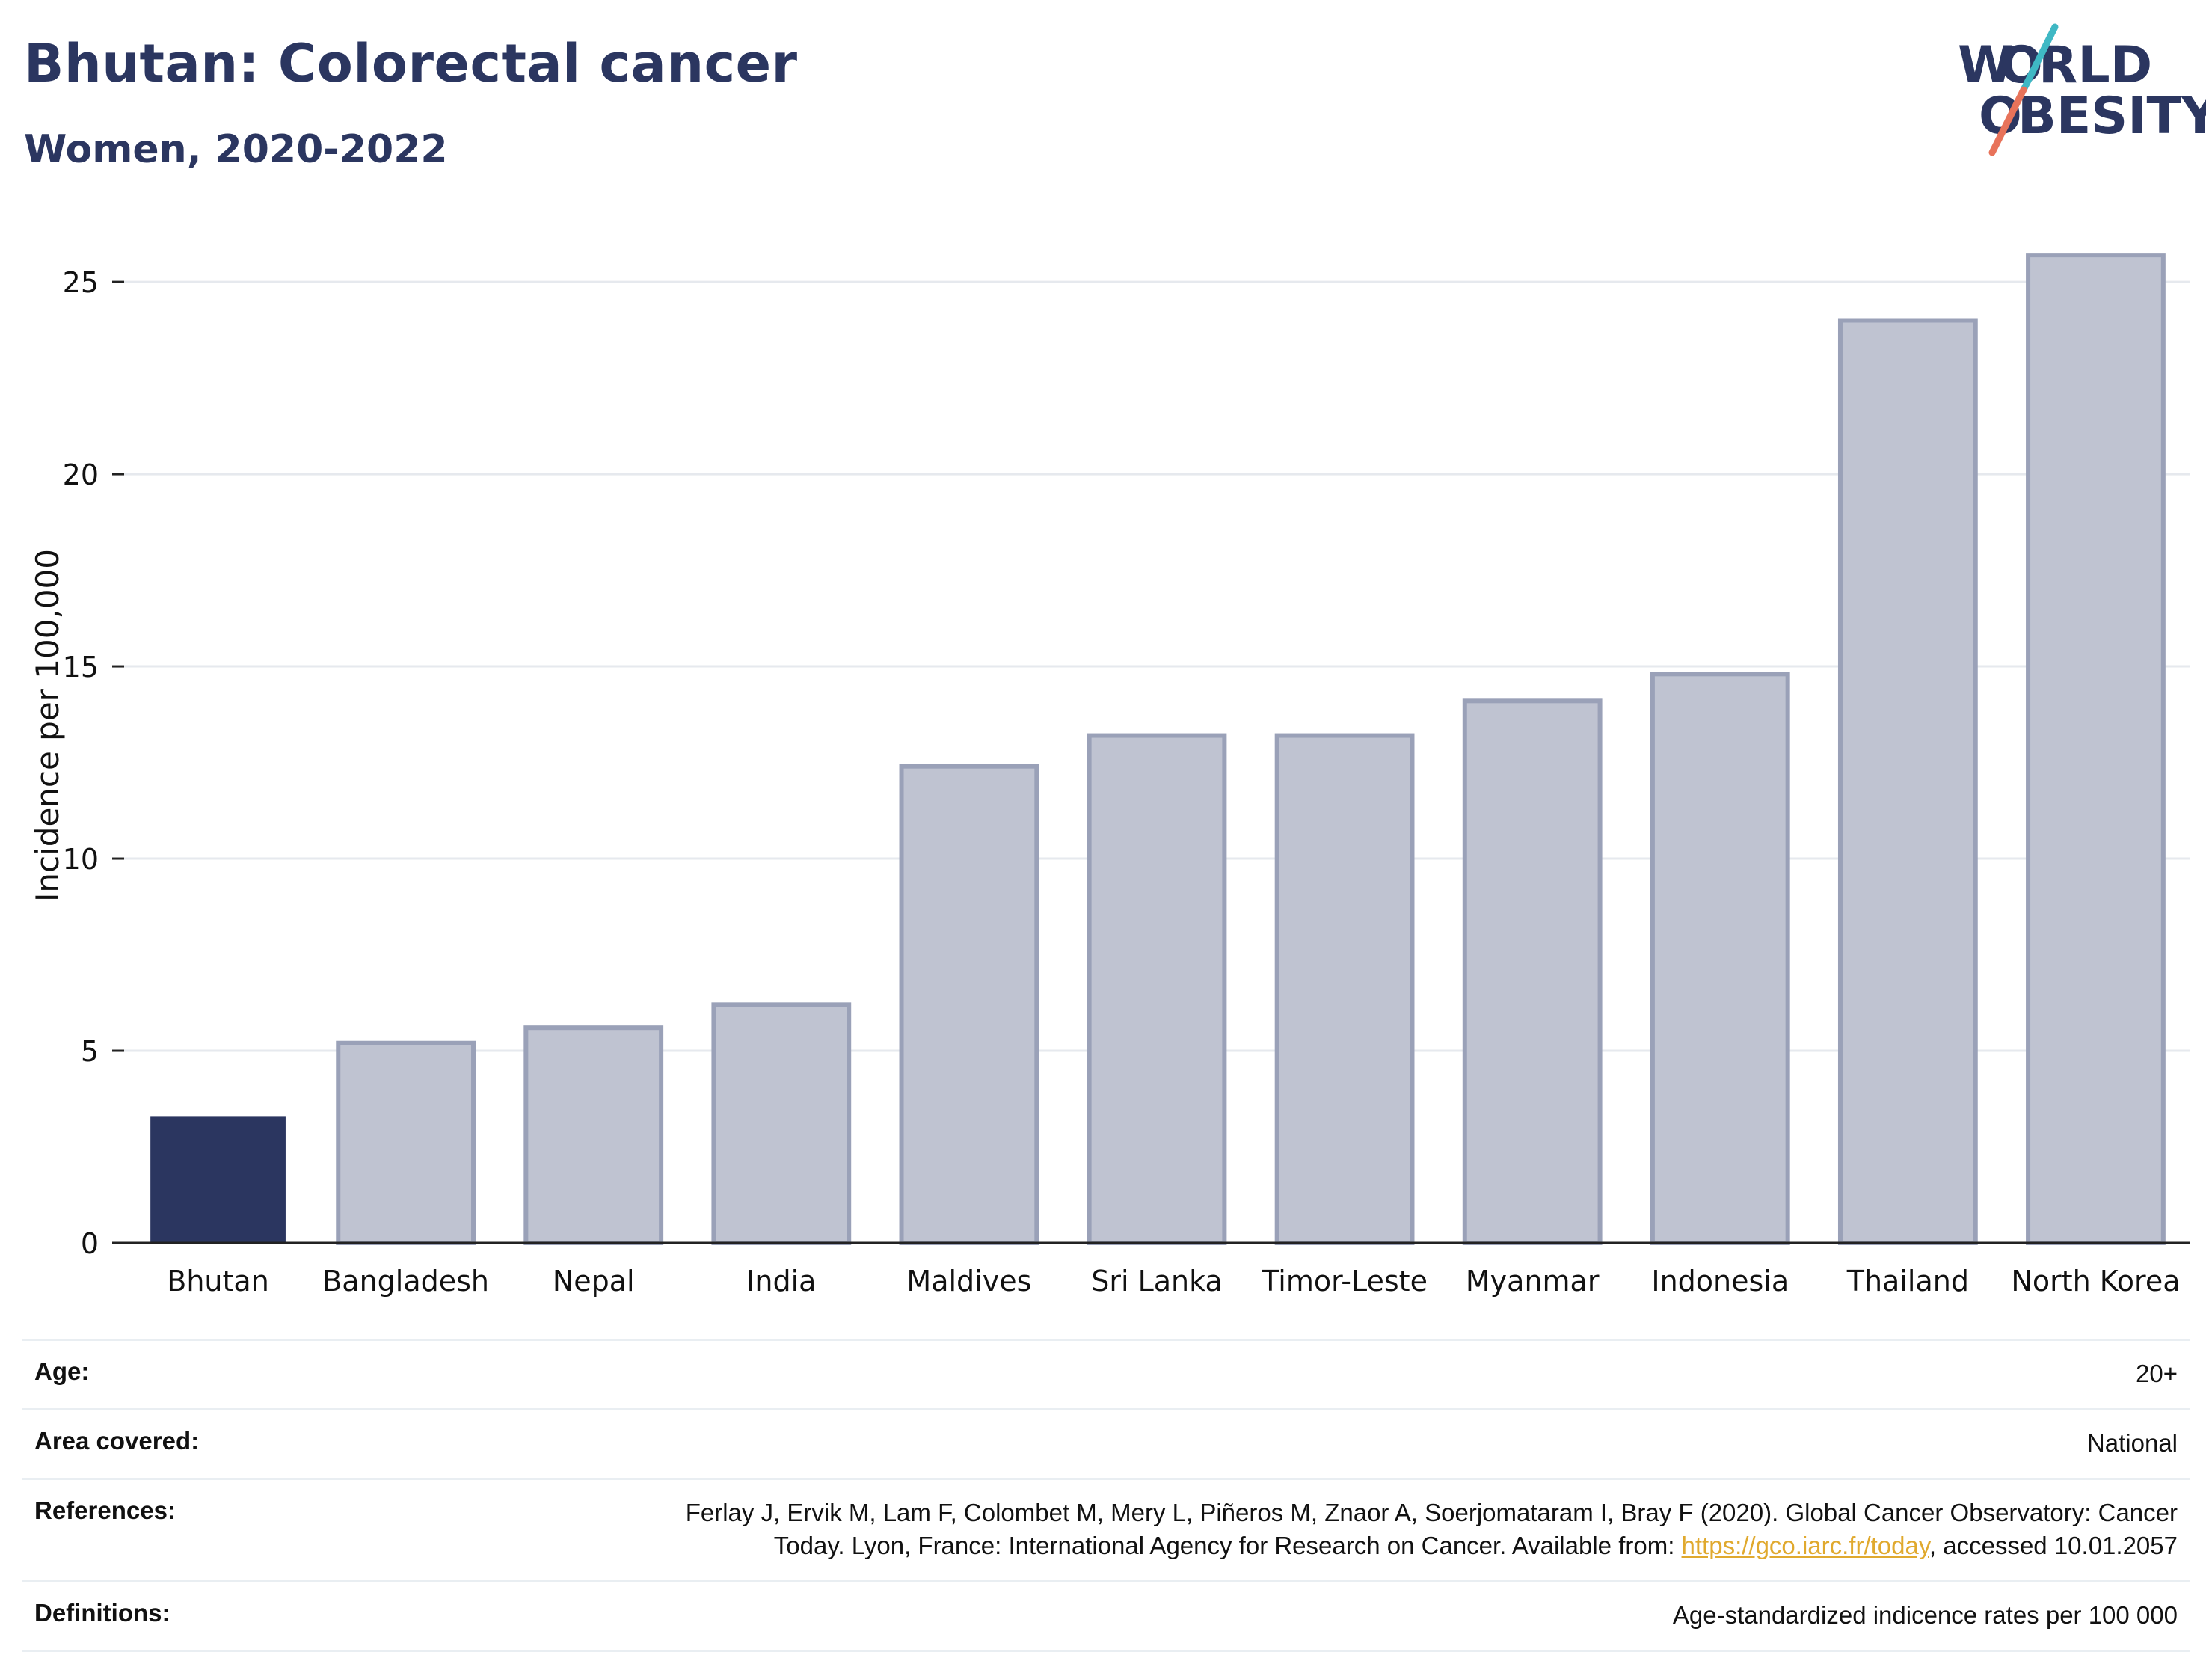 Image resolution: width=2212 pixels, height=1655 pixels. Describe the element at coordinates (1533, 1281) in the screenshot. I see `x-tick-label: Myanmar` at that location.